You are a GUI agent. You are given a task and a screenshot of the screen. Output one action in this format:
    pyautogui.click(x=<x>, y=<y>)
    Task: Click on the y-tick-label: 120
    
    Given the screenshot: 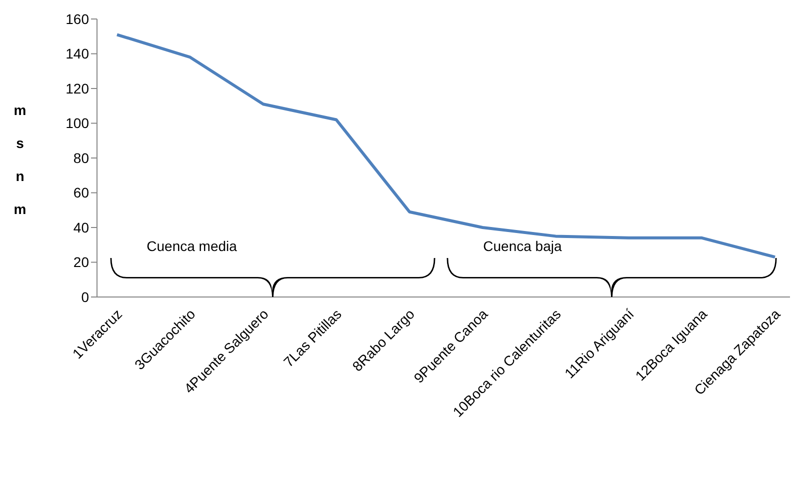 What is the action you would take?
    pyautogui.click(x=78, y=88)
    